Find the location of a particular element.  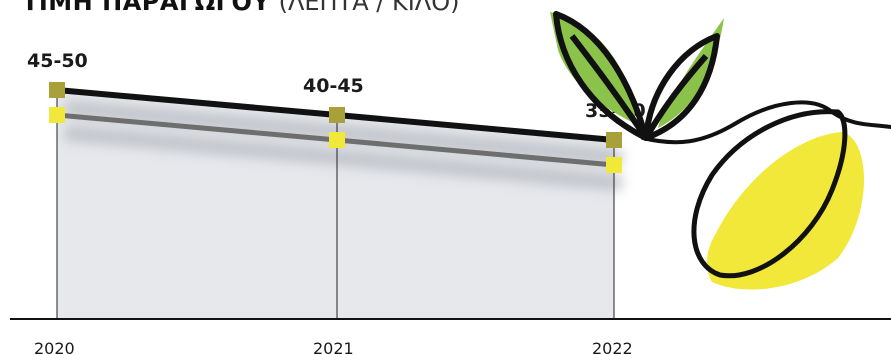

data-label-2021: 40-45 is located at coordinates (333, 86).